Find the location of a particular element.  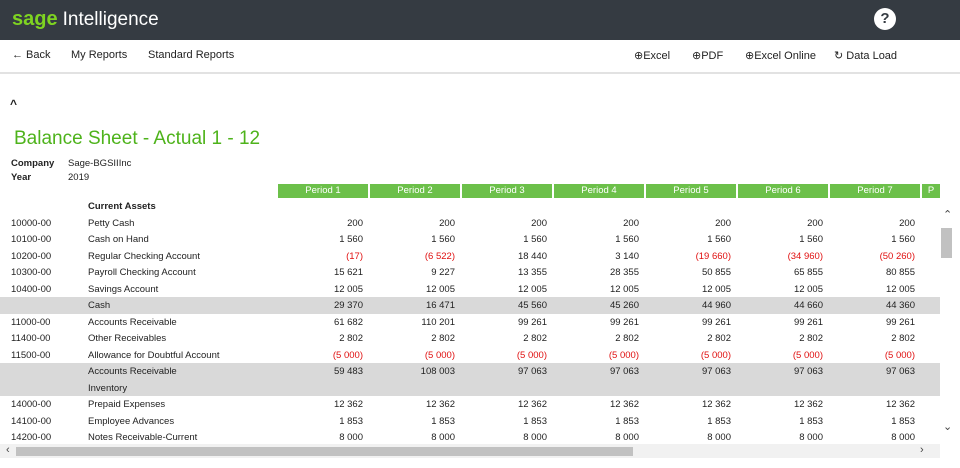

help-icon: ? is located at coordinates (885, 19).